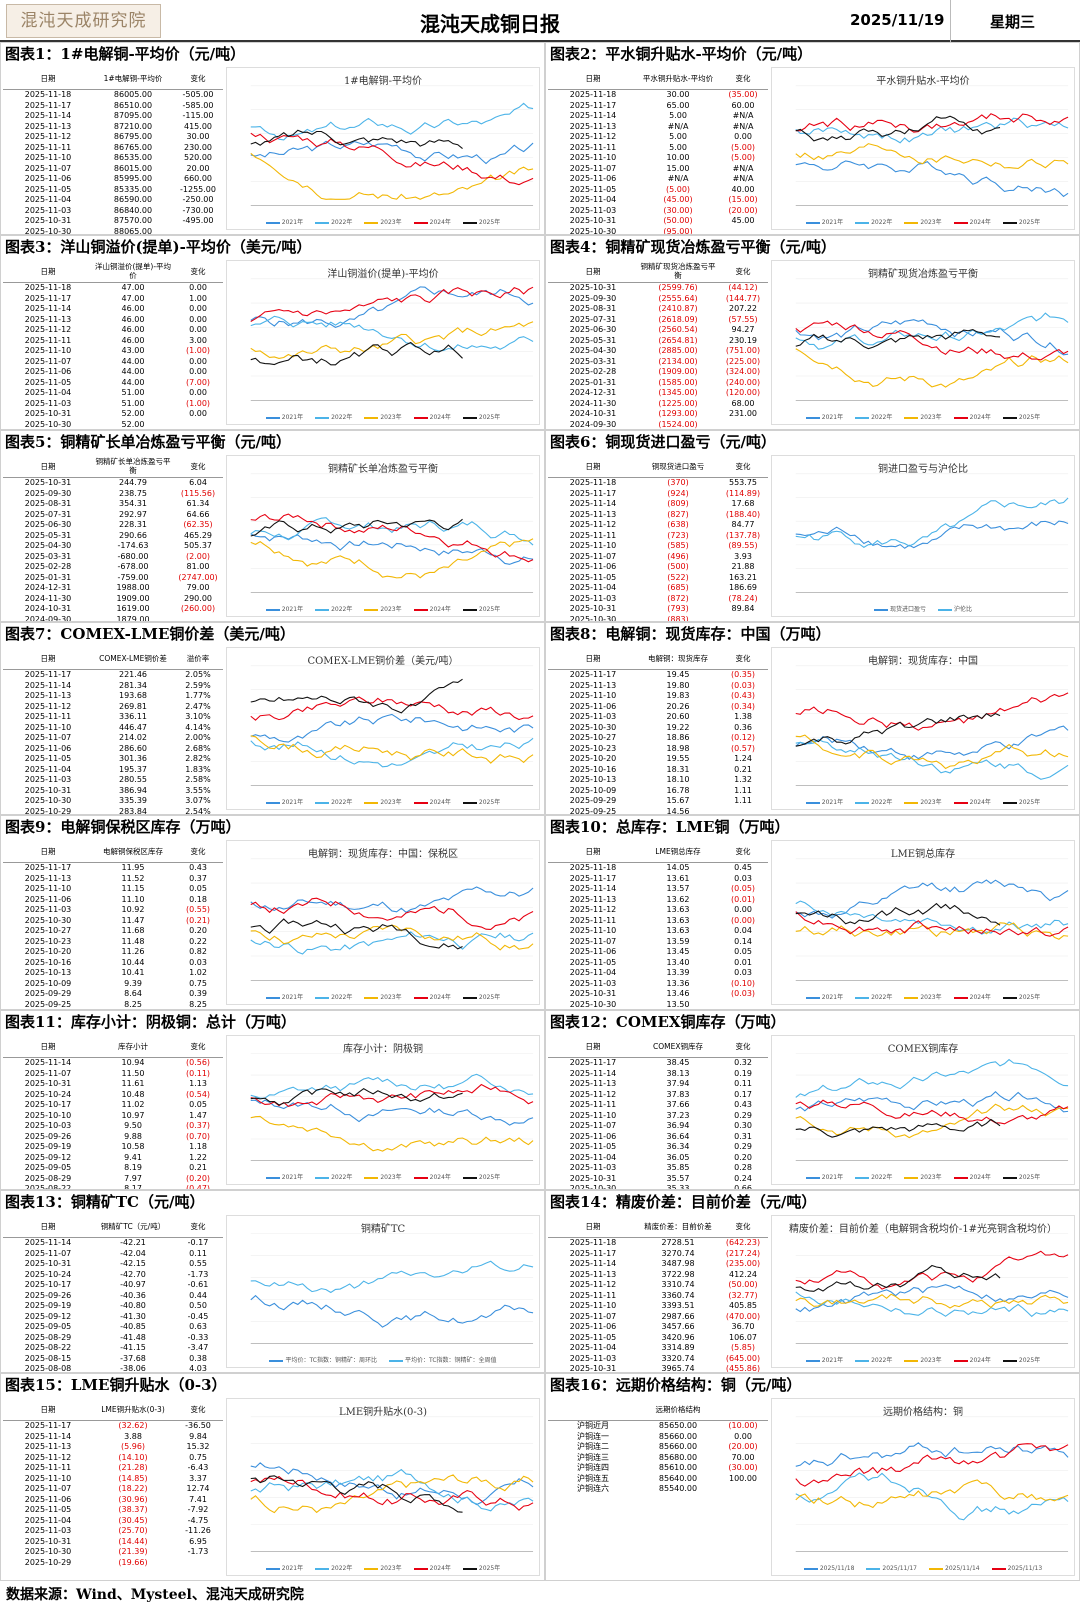 This screenshot has width=1080, height=1606. What do you see at coordinates (678, 493) in the screenshot?
I see `table-cell: (924)` at bounding box center [678, 493].